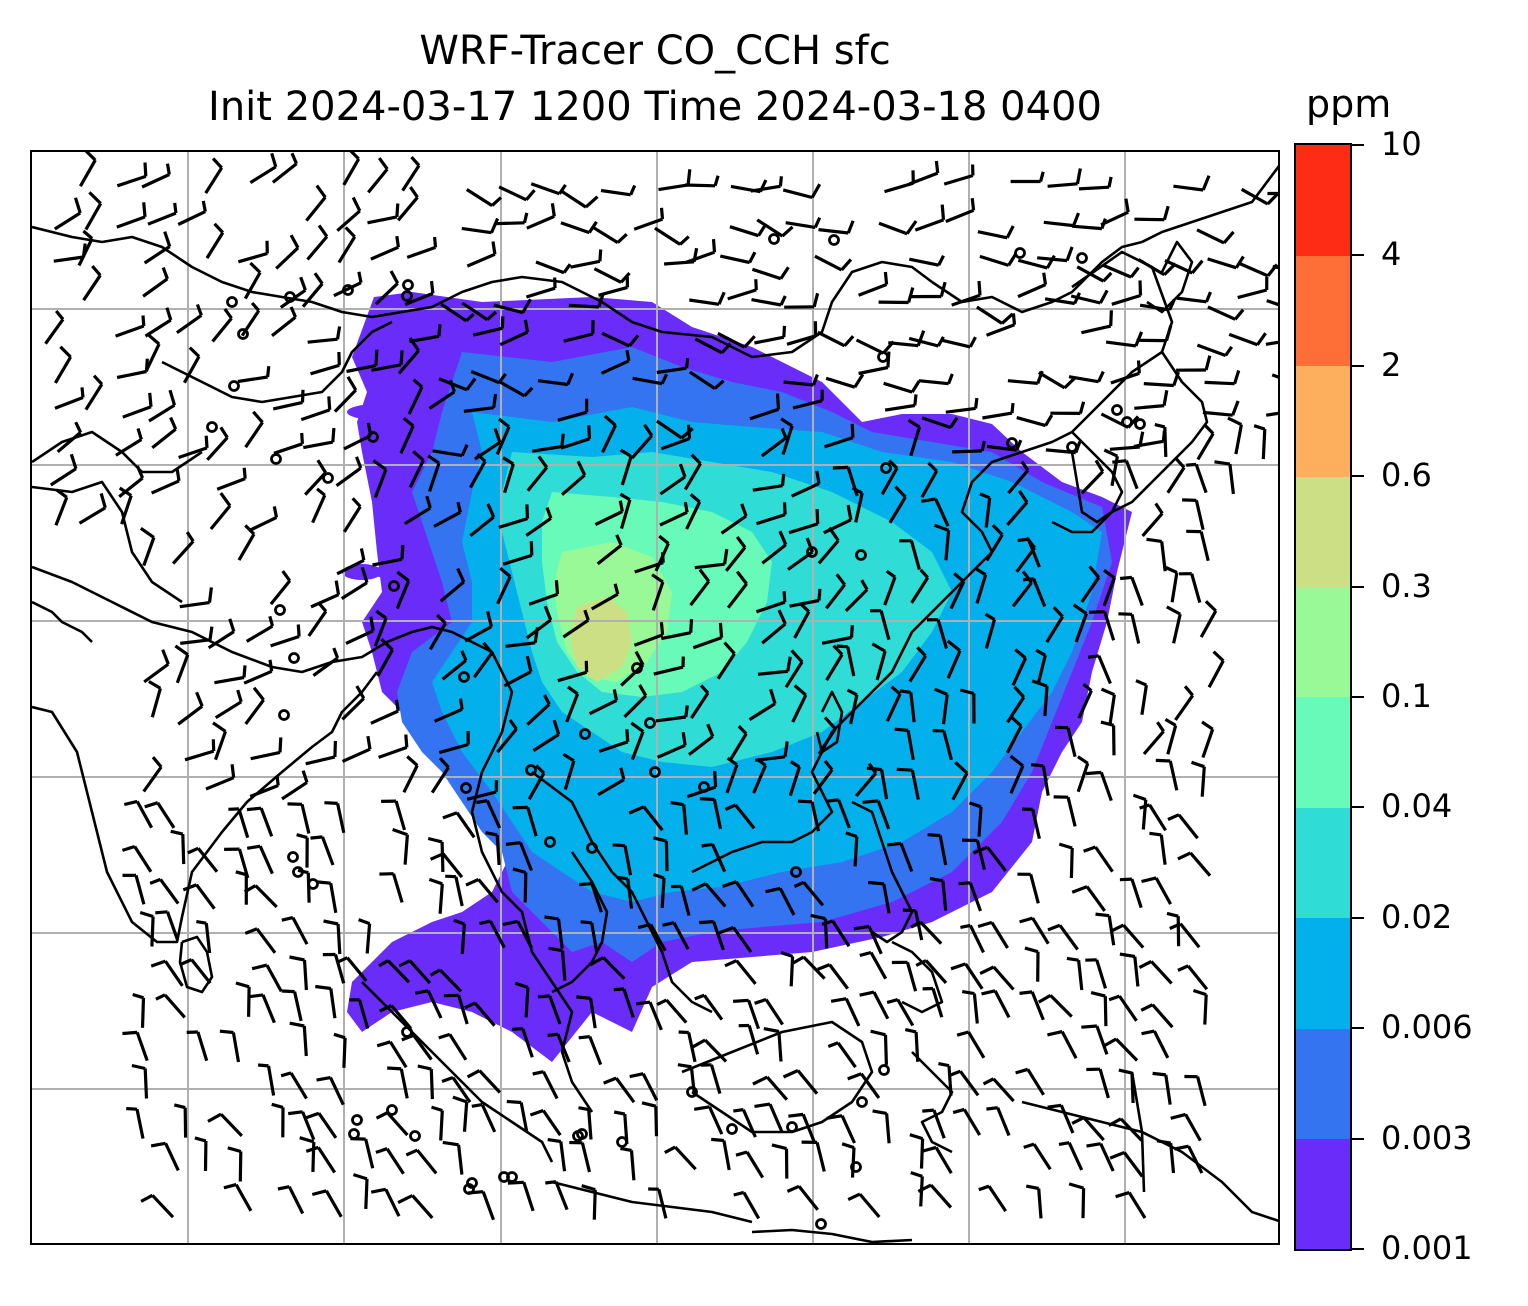  Describe the element at coordinates (1417, 806) in the screenshot. I see `colorbar-tick-label: 0.04` at that location.